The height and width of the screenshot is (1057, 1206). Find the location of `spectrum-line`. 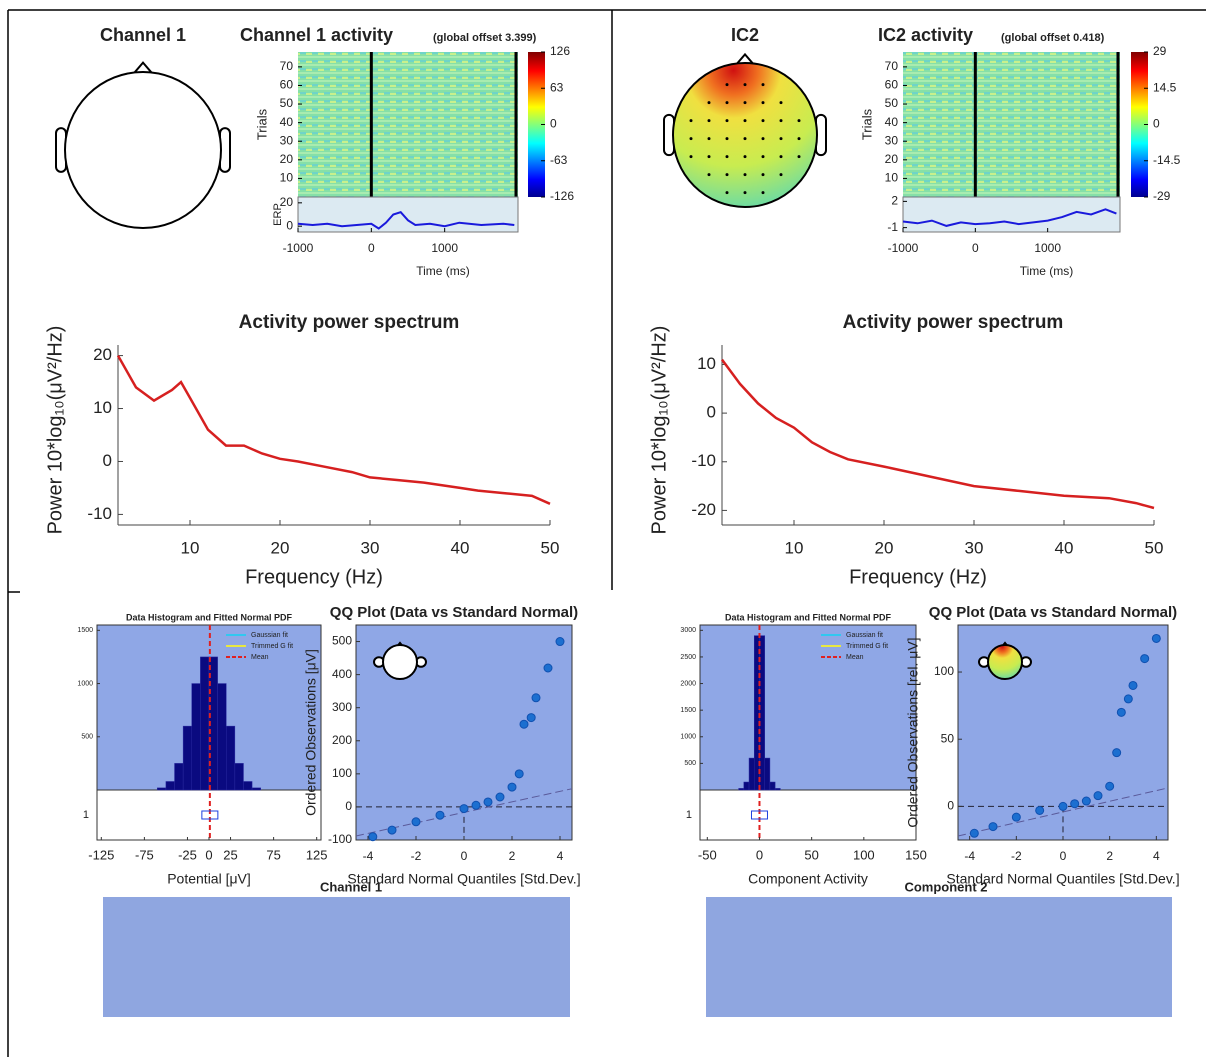

spectrum-line is located at coordinates (937, 434).